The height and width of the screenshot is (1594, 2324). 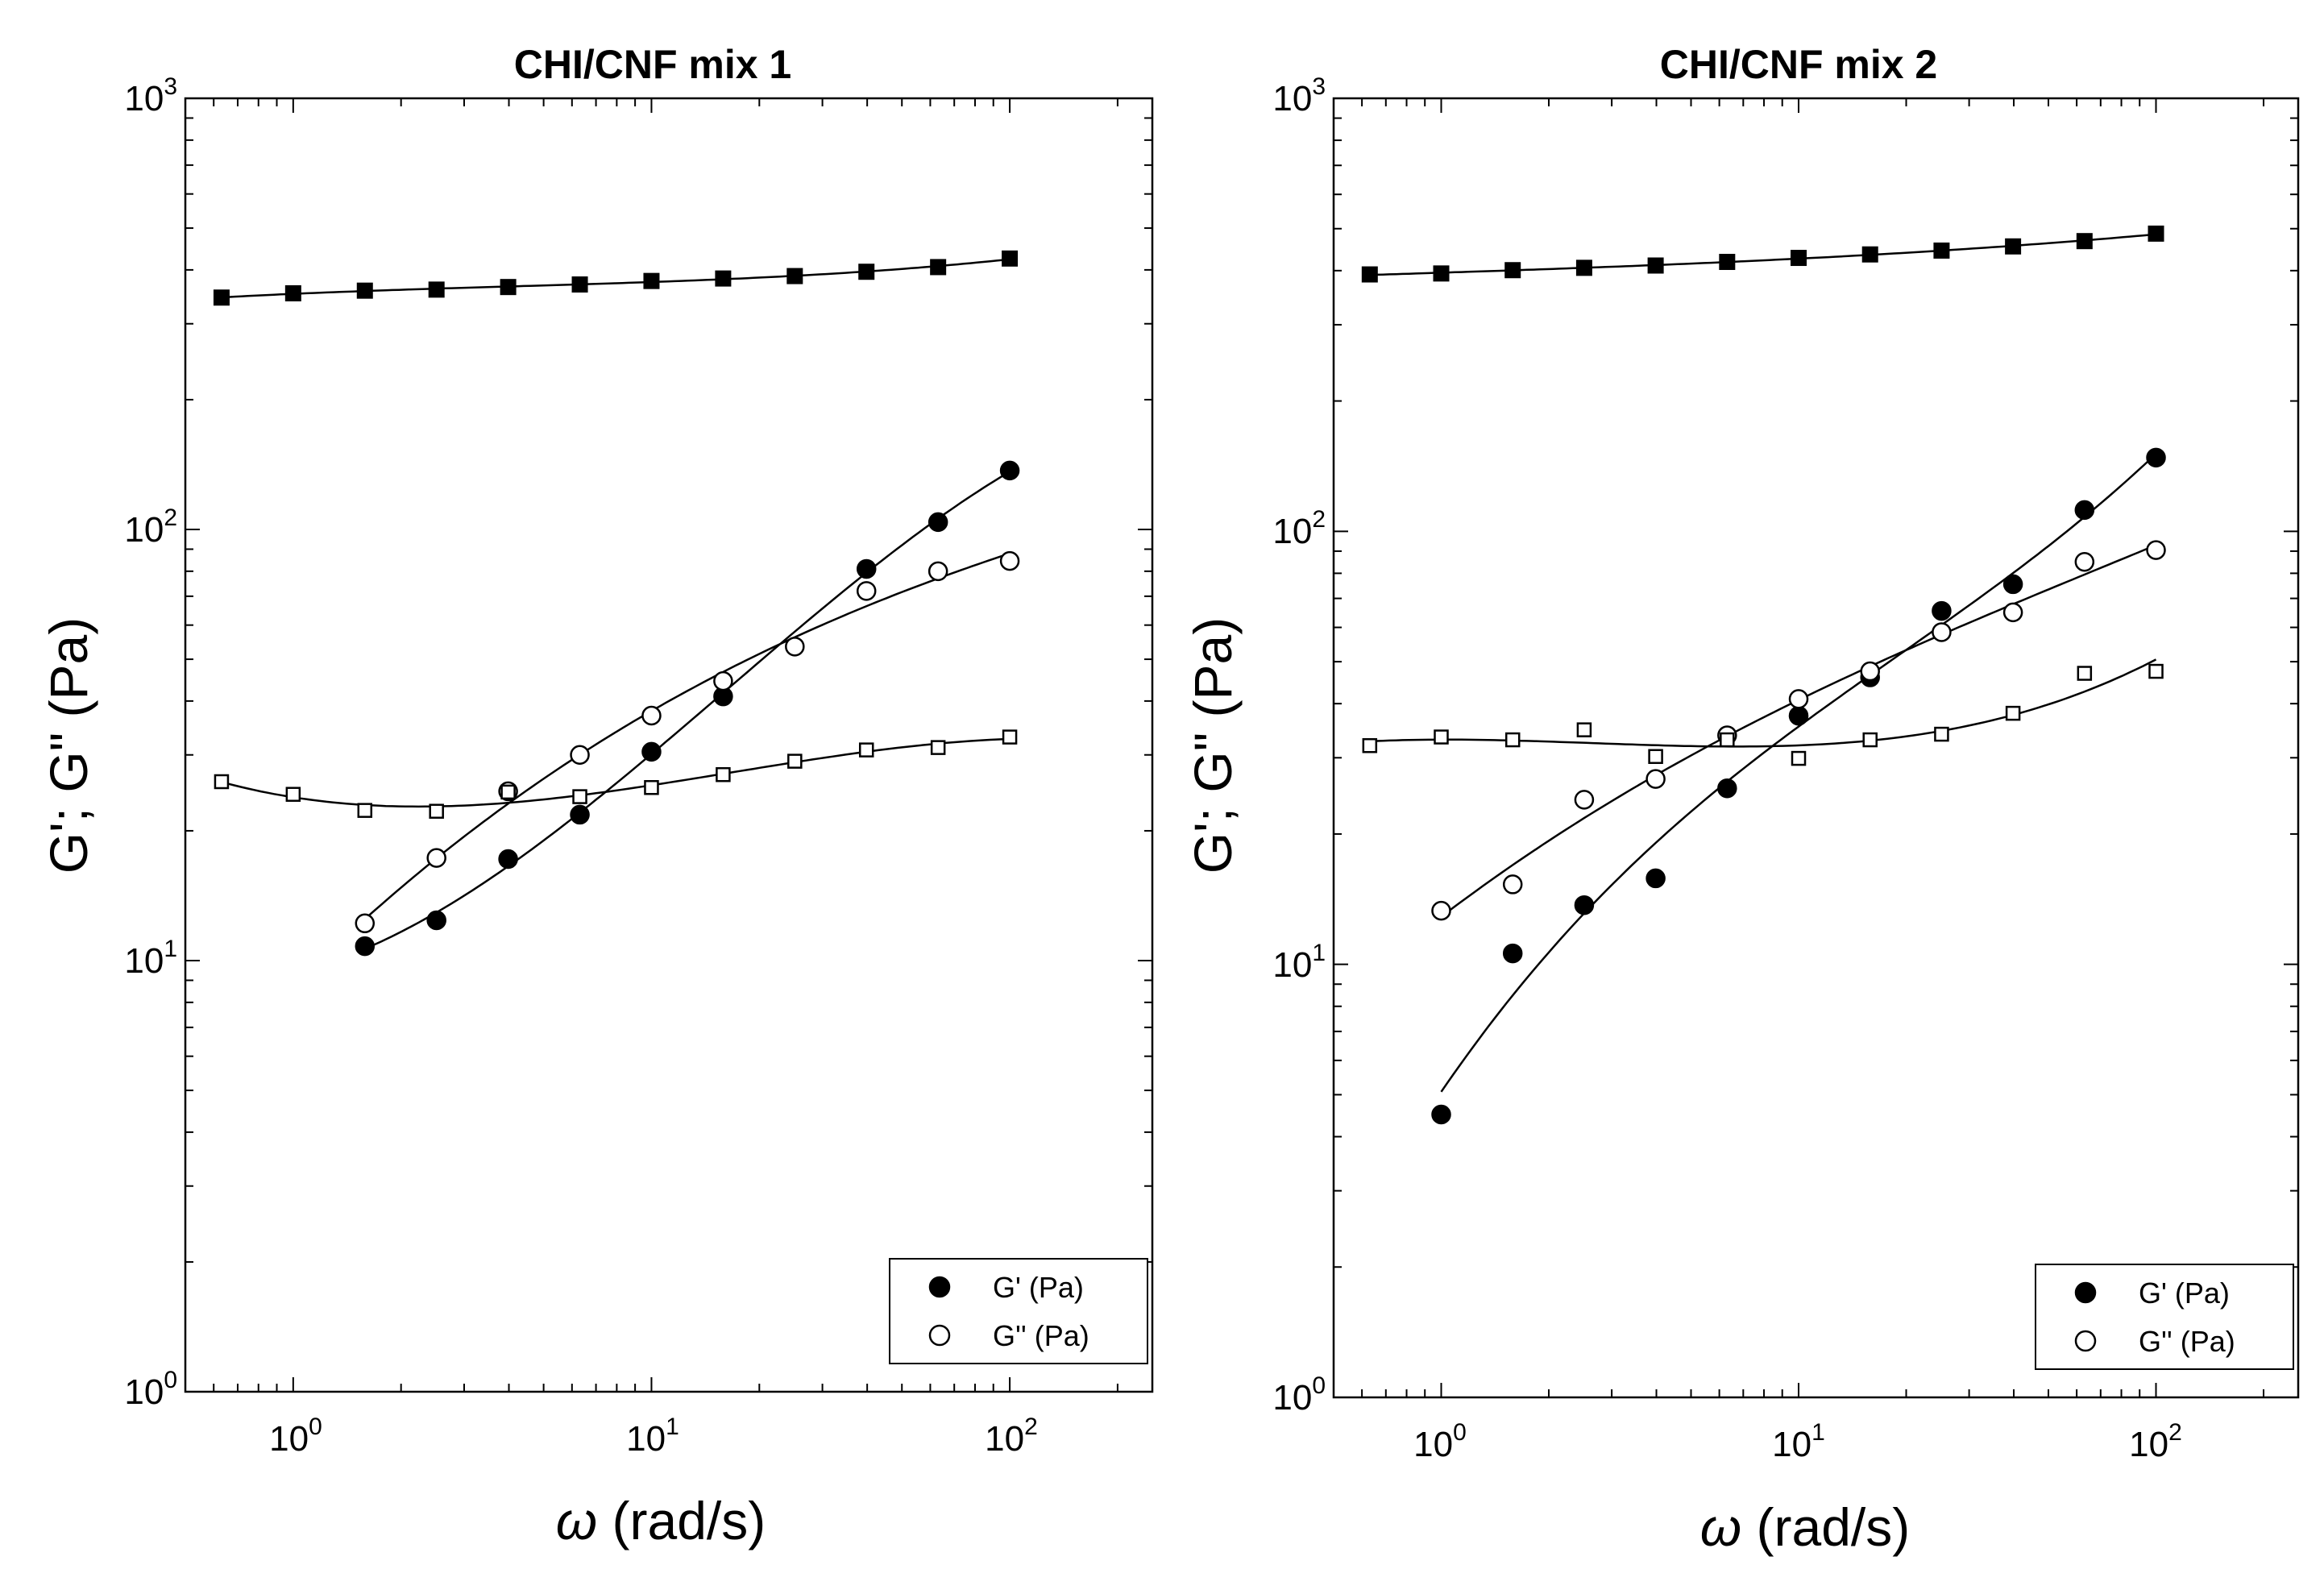 I want to click on legend-open-circle-marker, so click(x=2085, y=1341).